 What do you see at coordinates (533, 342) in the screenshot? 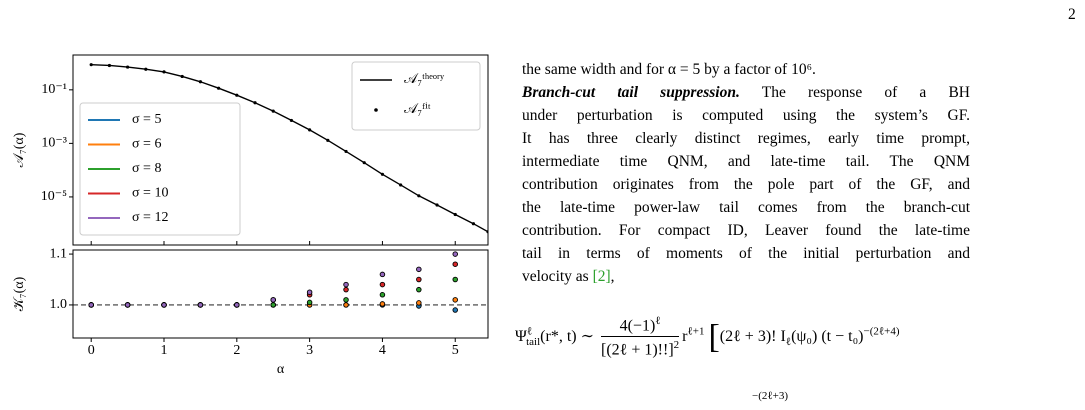
I see `eq-part: tail` at bounding box center [533, 342].